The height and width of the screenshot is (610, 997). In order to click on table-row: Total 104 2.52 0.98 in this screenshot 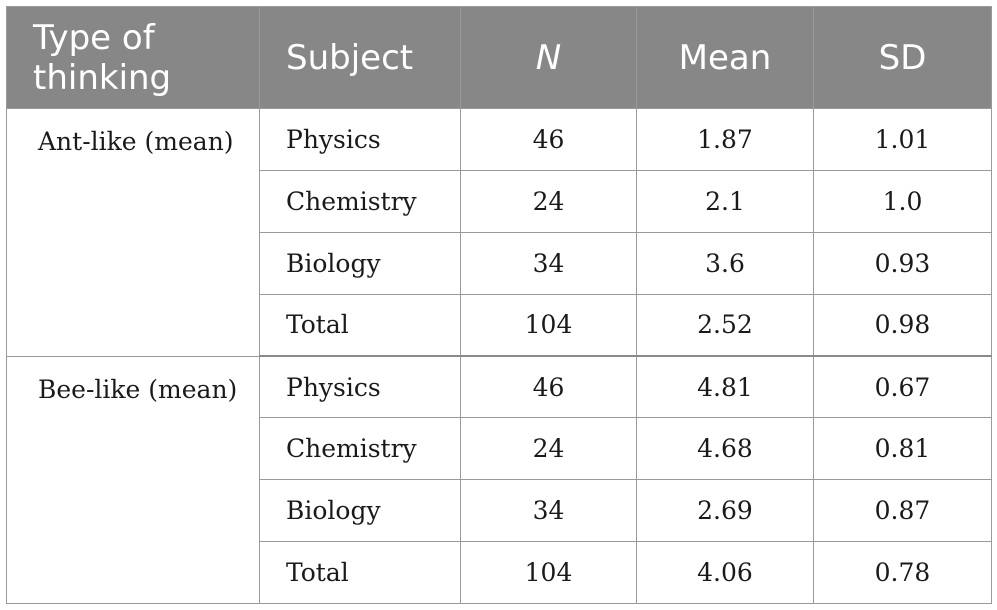, I will do `click(499, 325)`.